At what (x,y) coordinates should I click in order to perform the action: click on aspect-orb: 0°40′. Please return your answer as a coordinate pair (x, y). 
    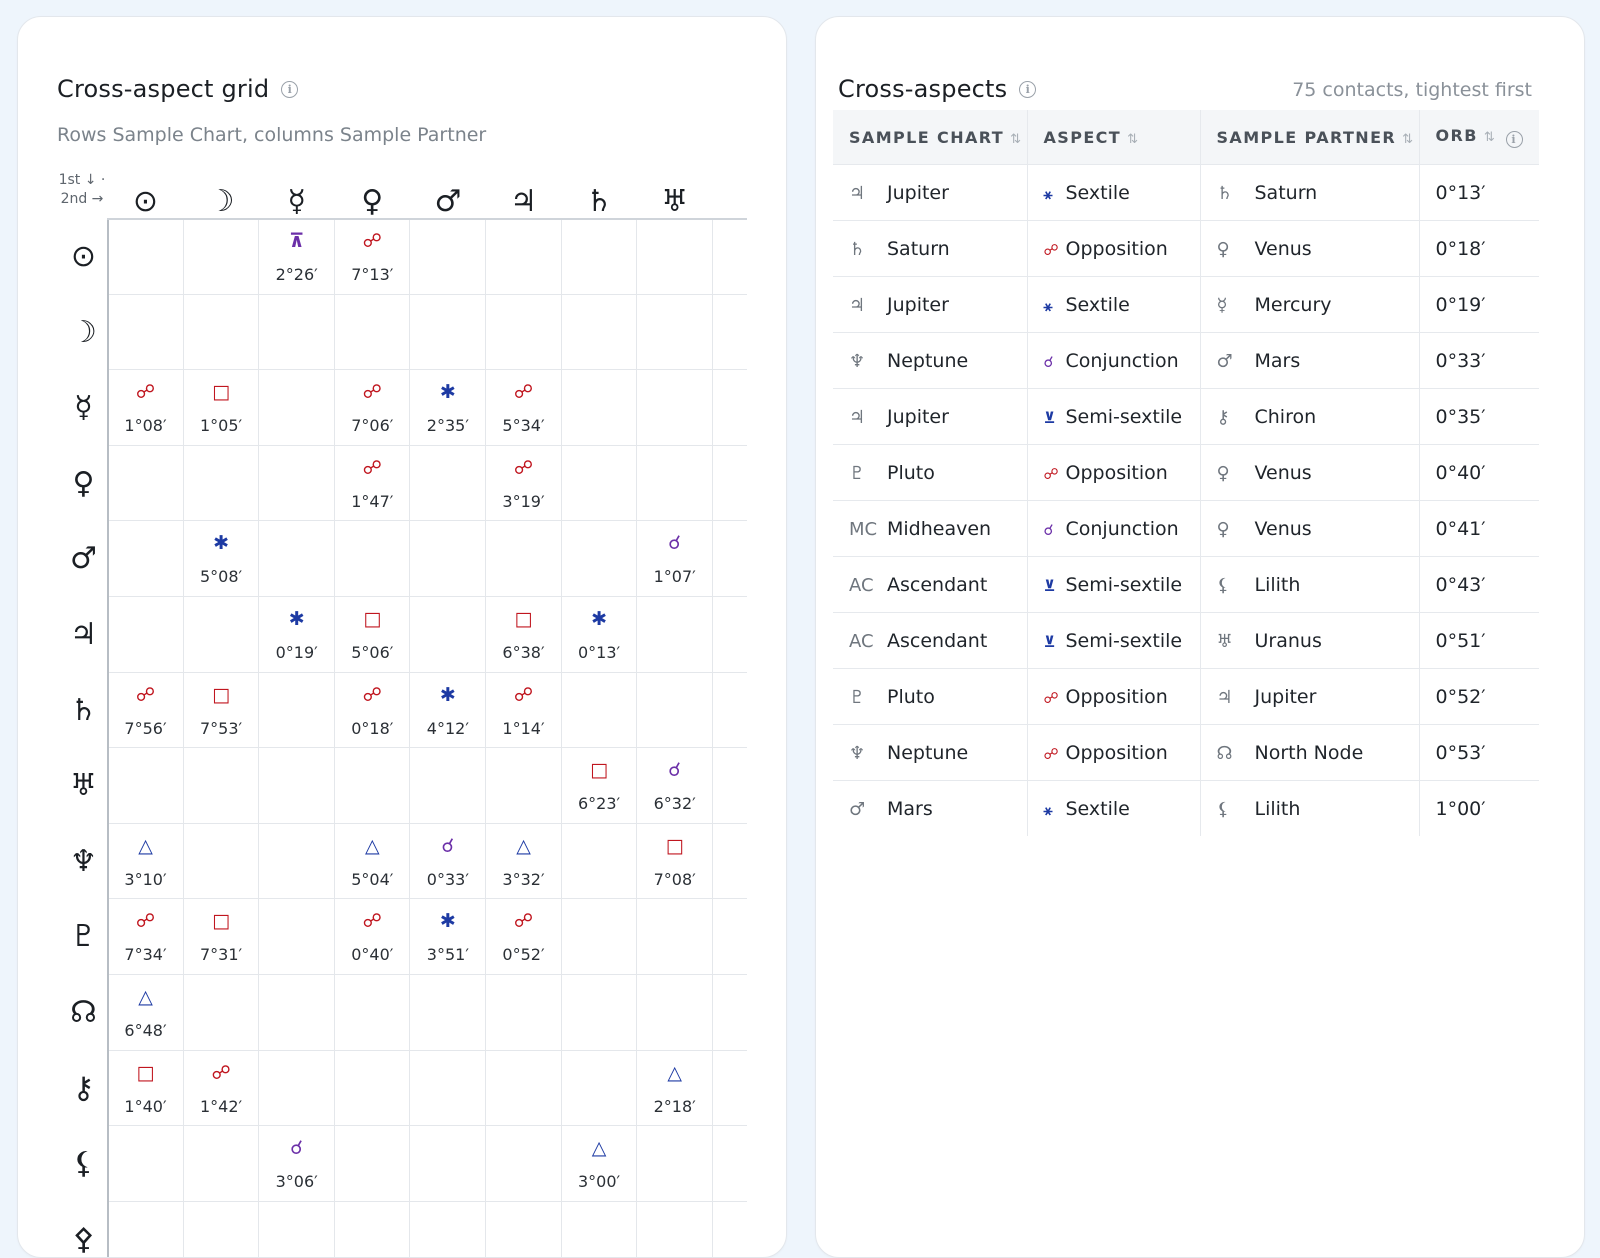
    Looking at the image, I should click on (372, 955).